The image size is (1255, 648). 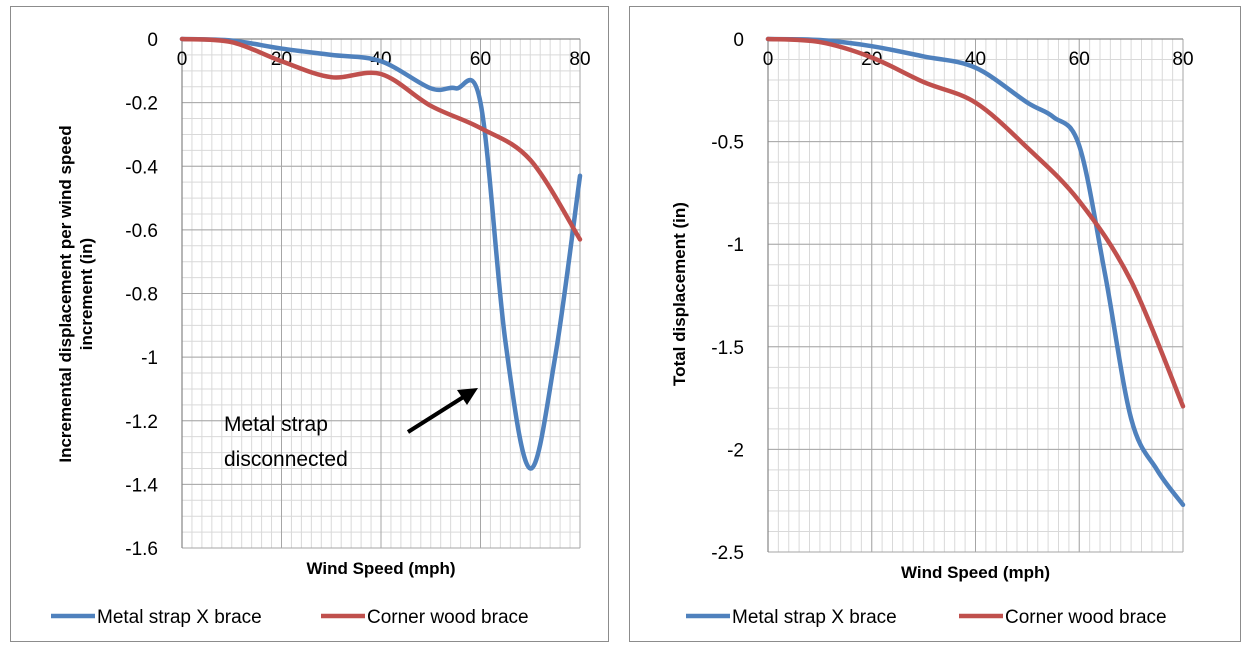 I want to click on y-tick-label: -1.2, so click(x=141, y=422).